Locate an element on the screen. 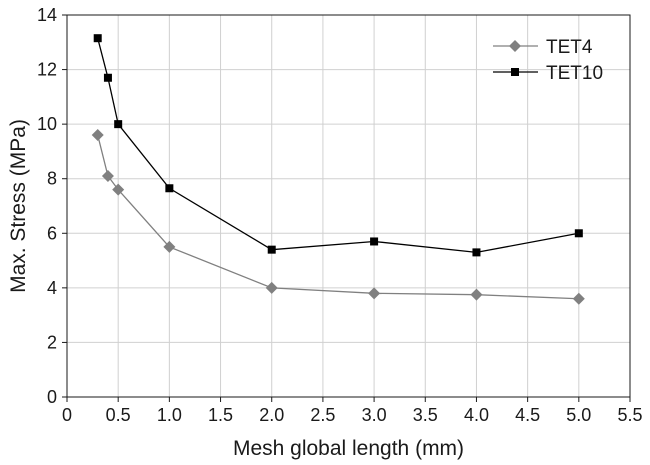 The height and width of the screenshot is (465, 650). x-tick-label: 4.5 is located at coordinates (527, 415).